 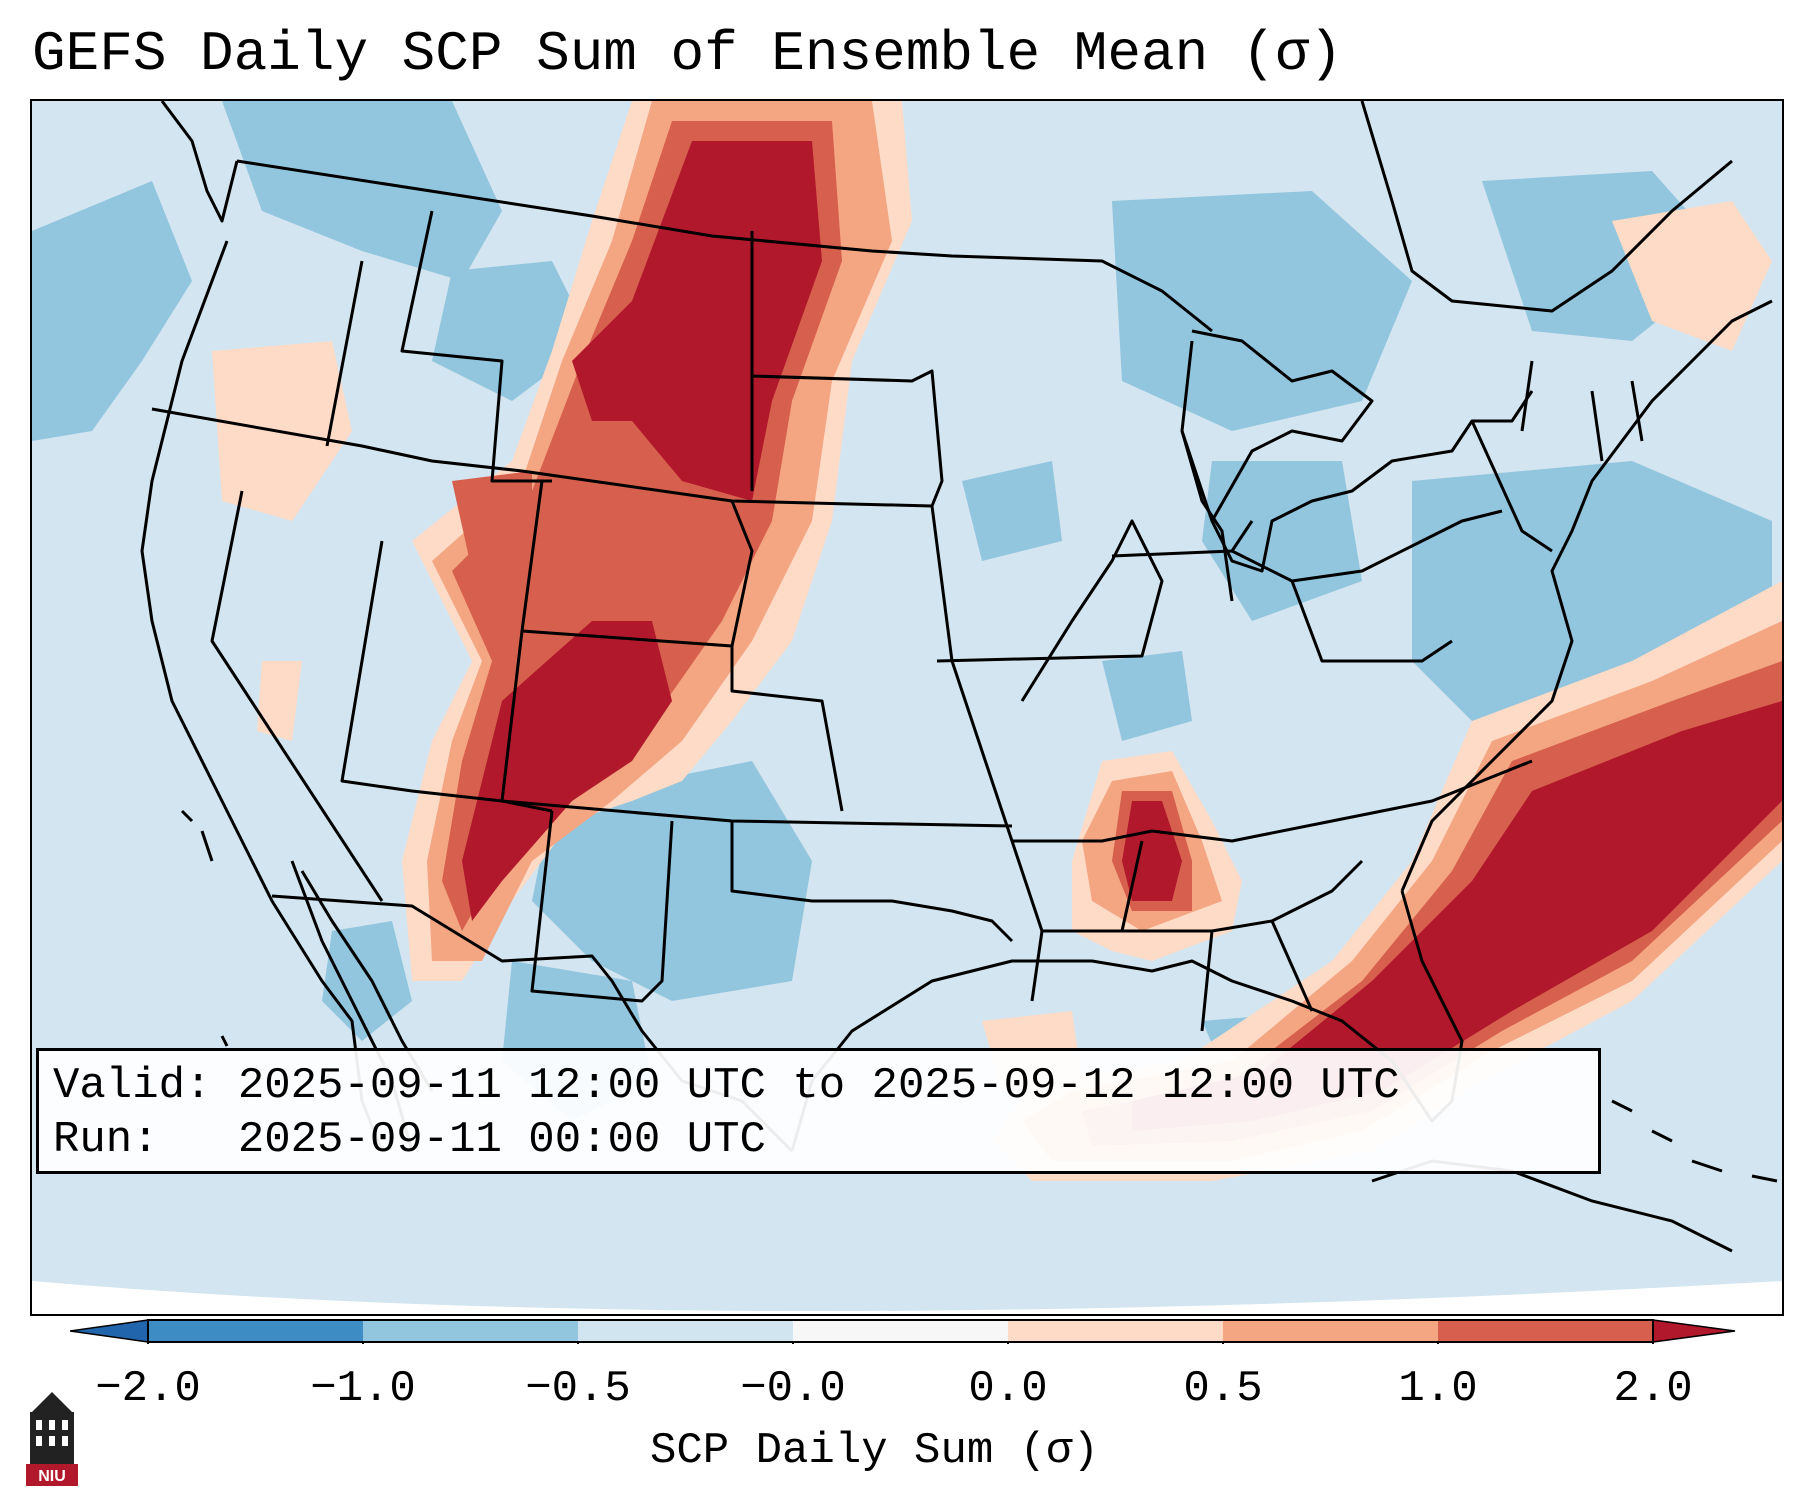 I want to click on colorbar-bins, so click(x=900, y=1331).